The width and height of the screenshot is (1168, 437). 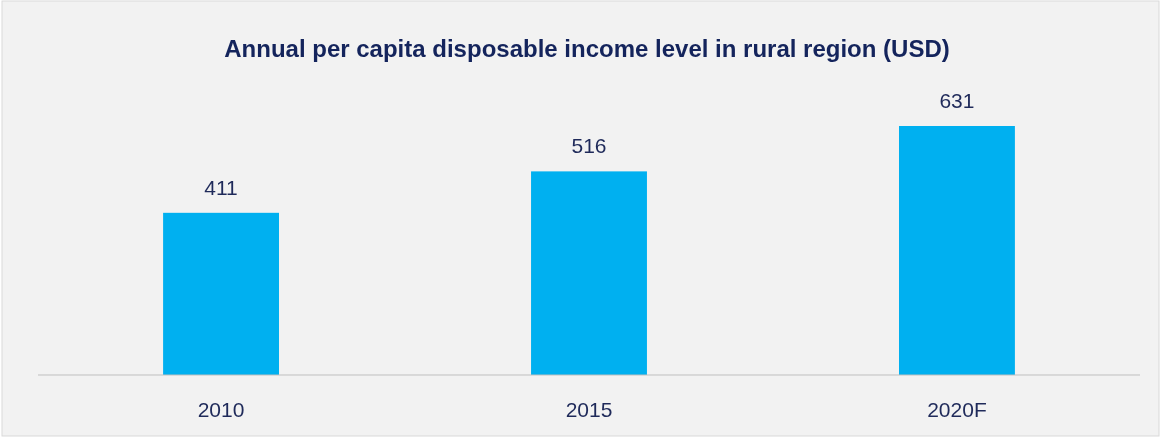 What do you see at coordinates (221, 187) in the screenshot?
I see `data-label: 411` at bounding box center [221, 187].